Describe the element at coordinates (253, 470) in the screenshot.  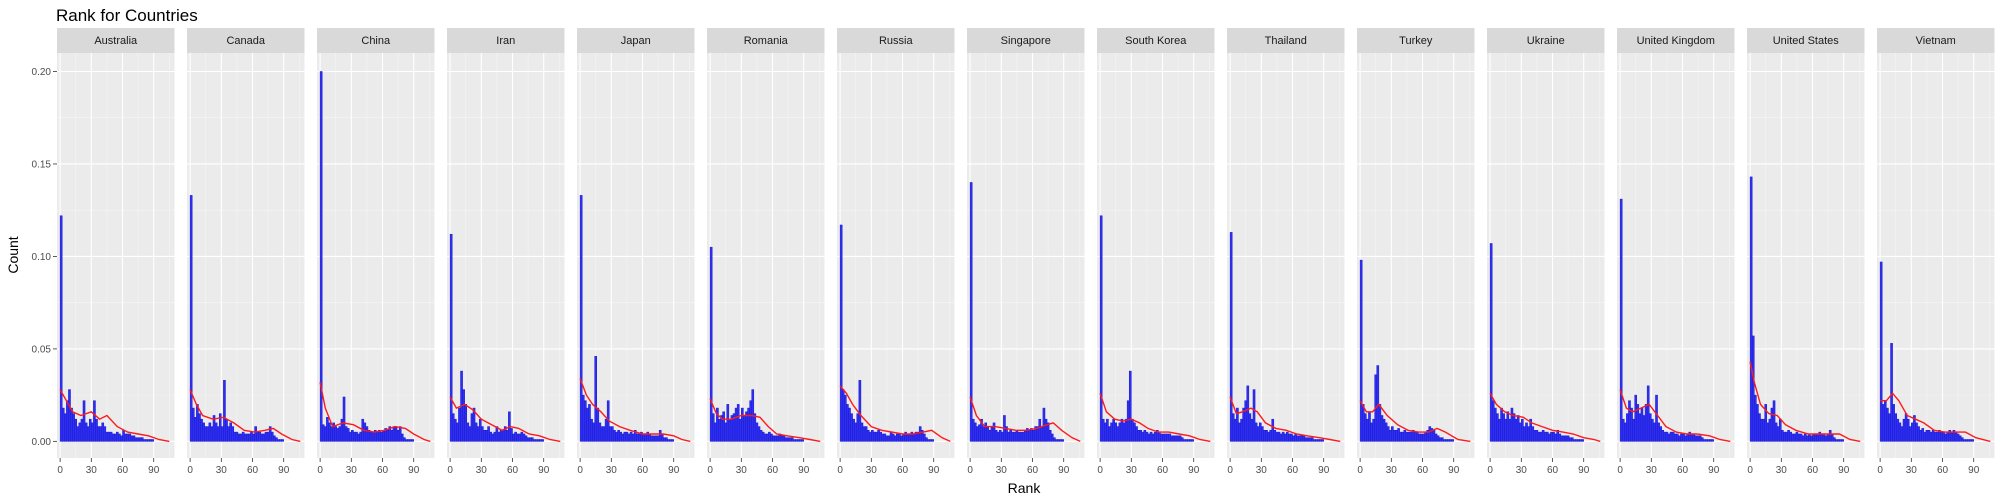
I see `x-tick-label: 60` at that location.